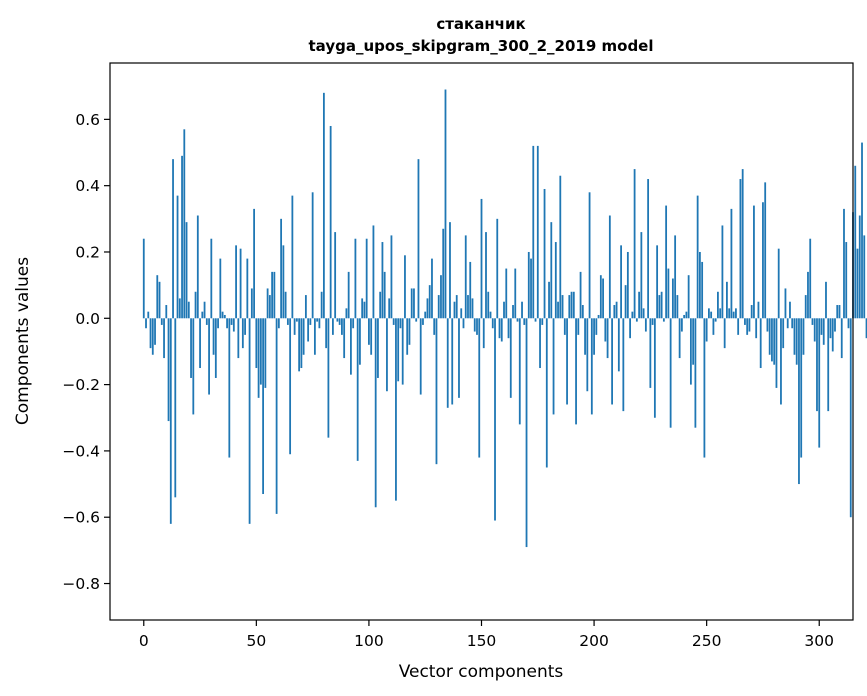  Describe the element at coordinates (81, 385) in the screenshot. I see `y-tick-label-3: −0.2` at that location.